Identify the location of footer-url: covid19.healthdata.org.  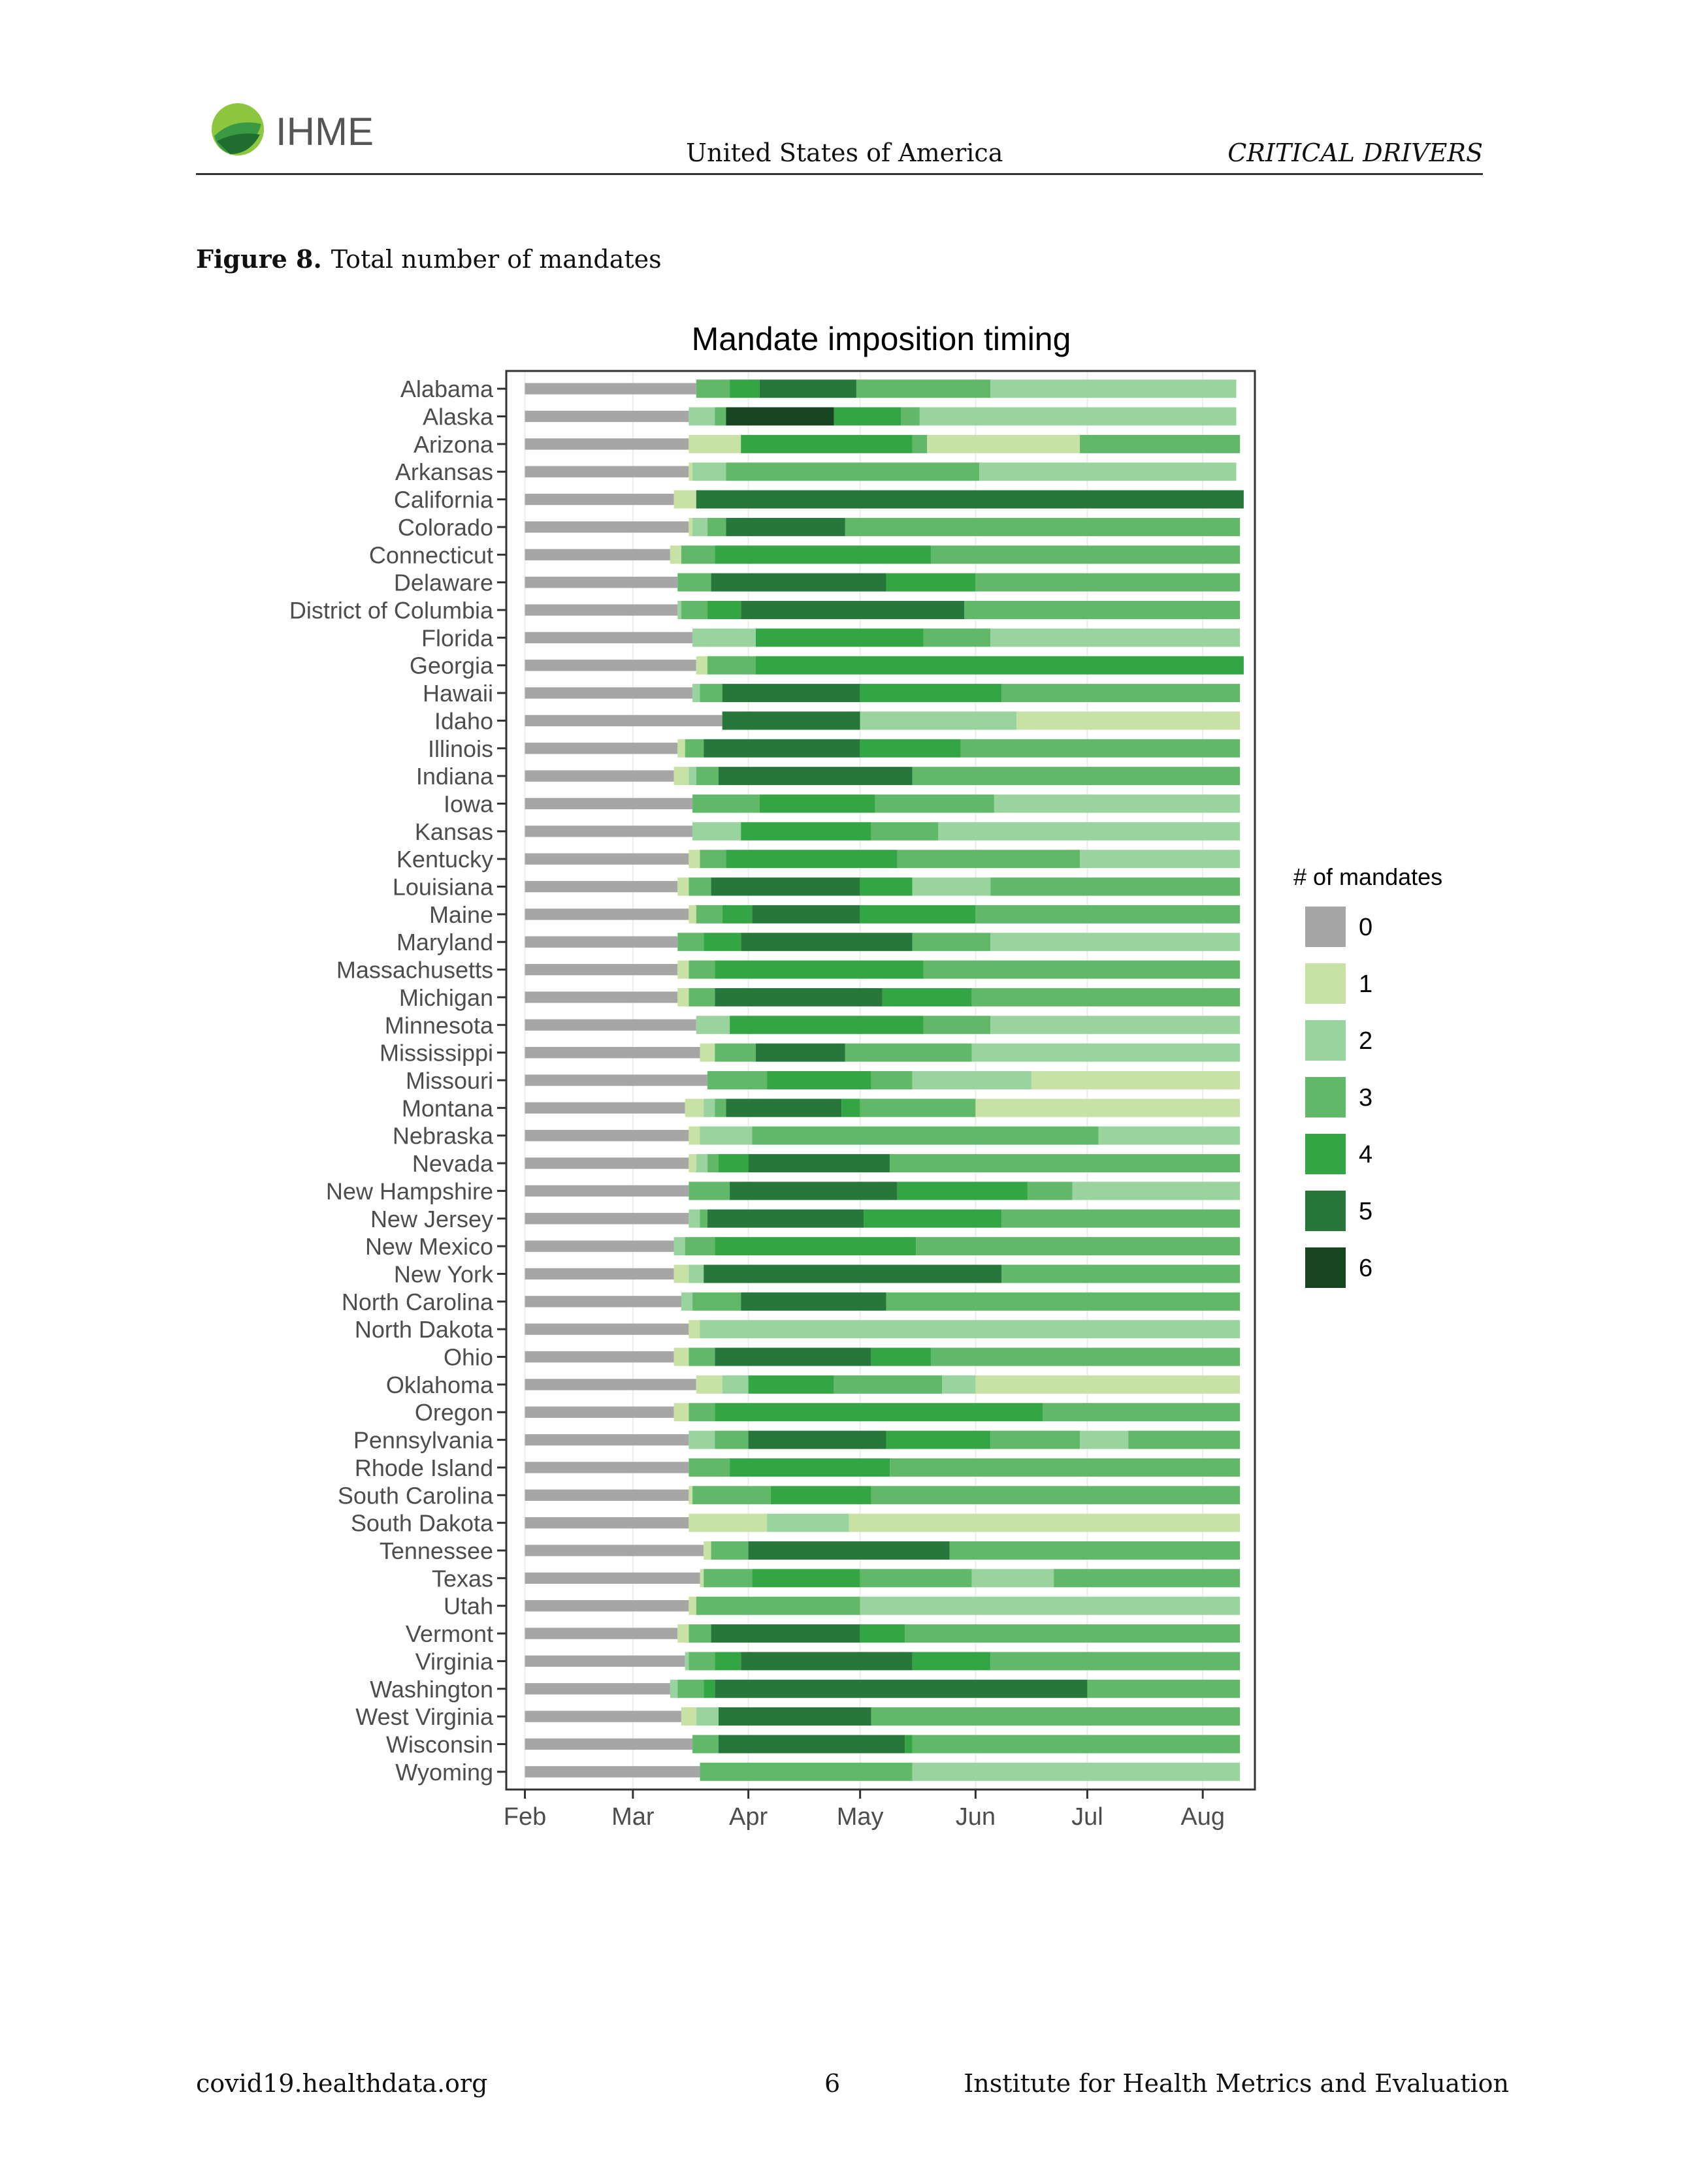
(342, 2083).